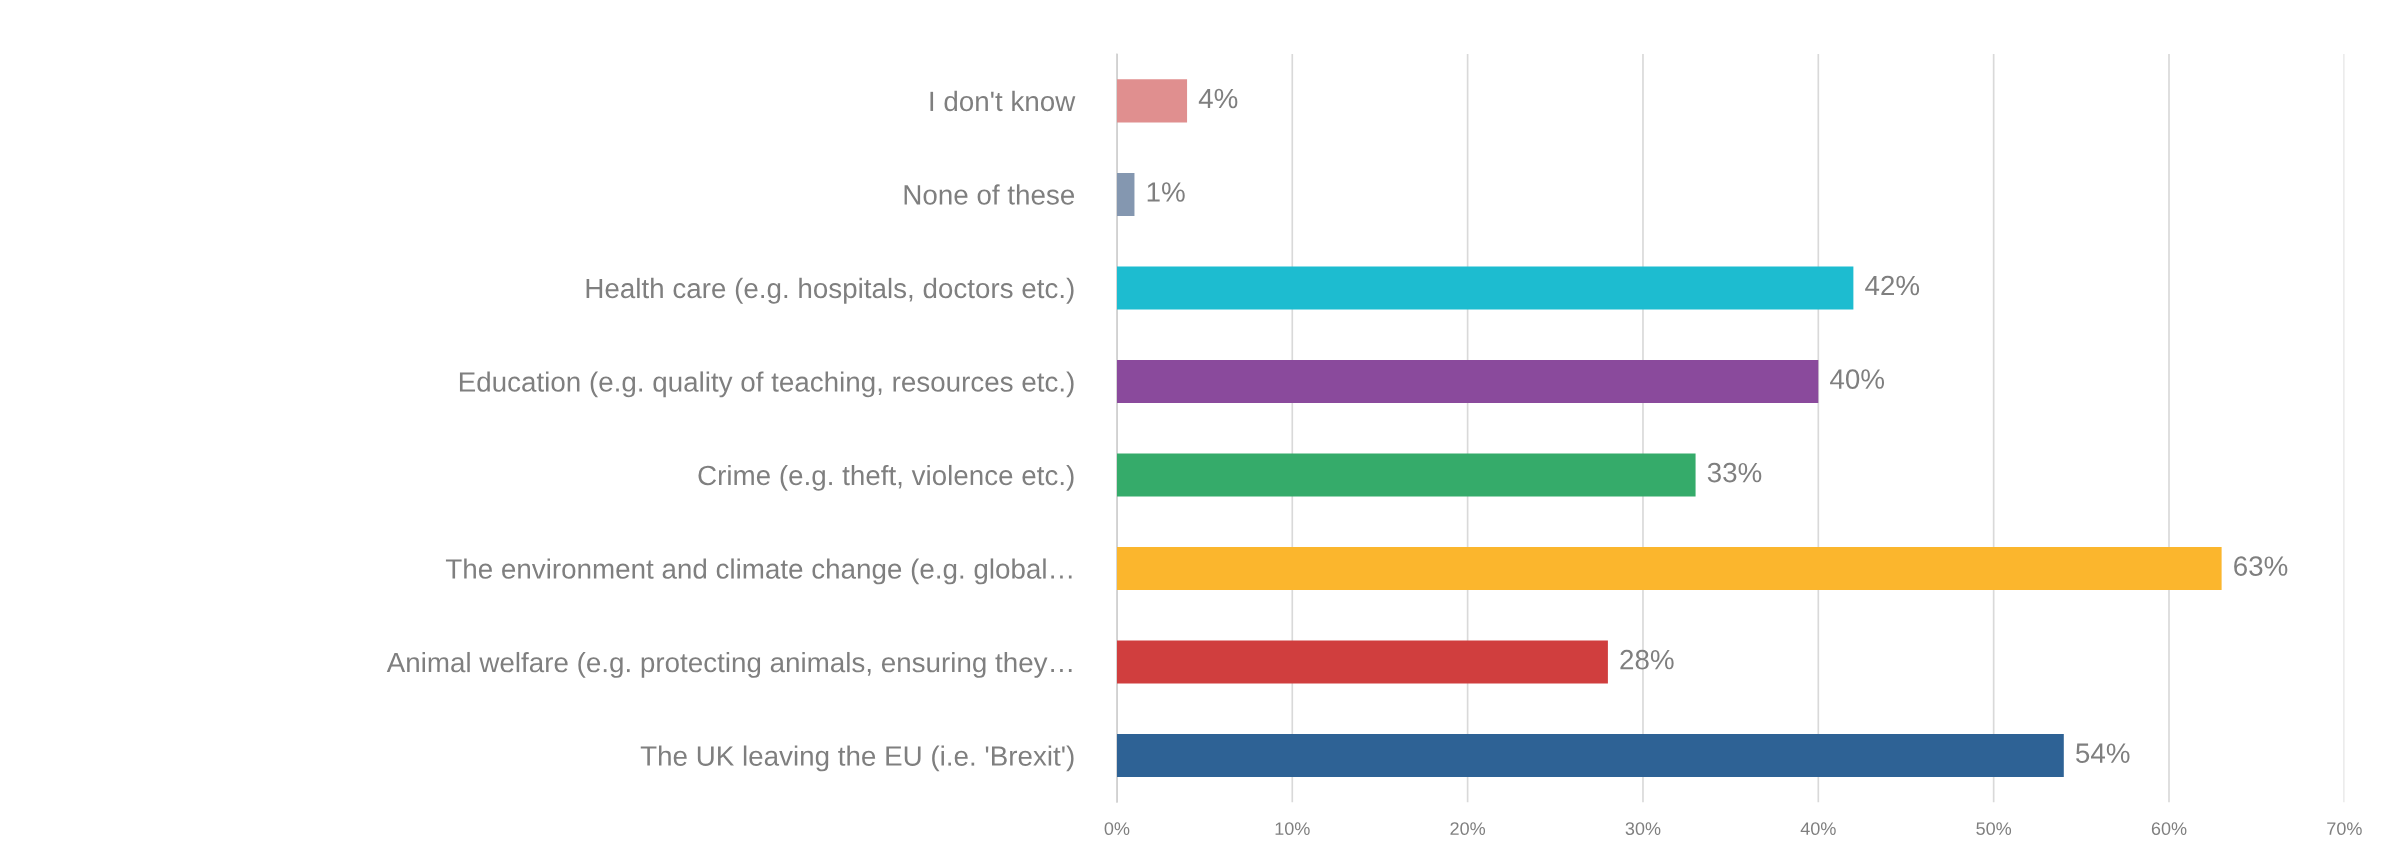 This screenshot has width=2402, height=859. What do you see at coordinates (2169, 829) in the screenshot?
I see `x-tick-label: 60%` at bounding box center [2169, 829].